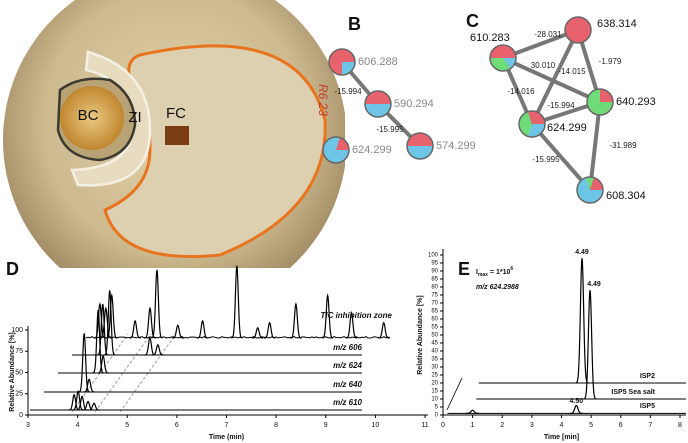 Image resolution: width=688 pixels, height=443 pixels. Describe the element at coordinates (434, 384) in the screenshot. I see `y-tick-label: 20` at that location.